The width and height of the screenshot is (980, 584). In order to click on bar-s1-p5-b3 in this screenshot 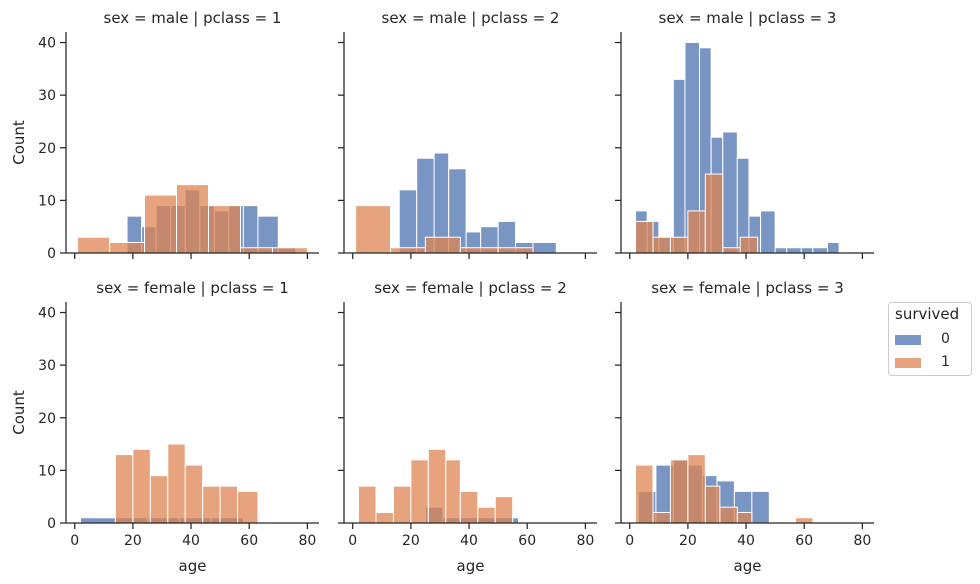, I will do `click(696, 489)`.